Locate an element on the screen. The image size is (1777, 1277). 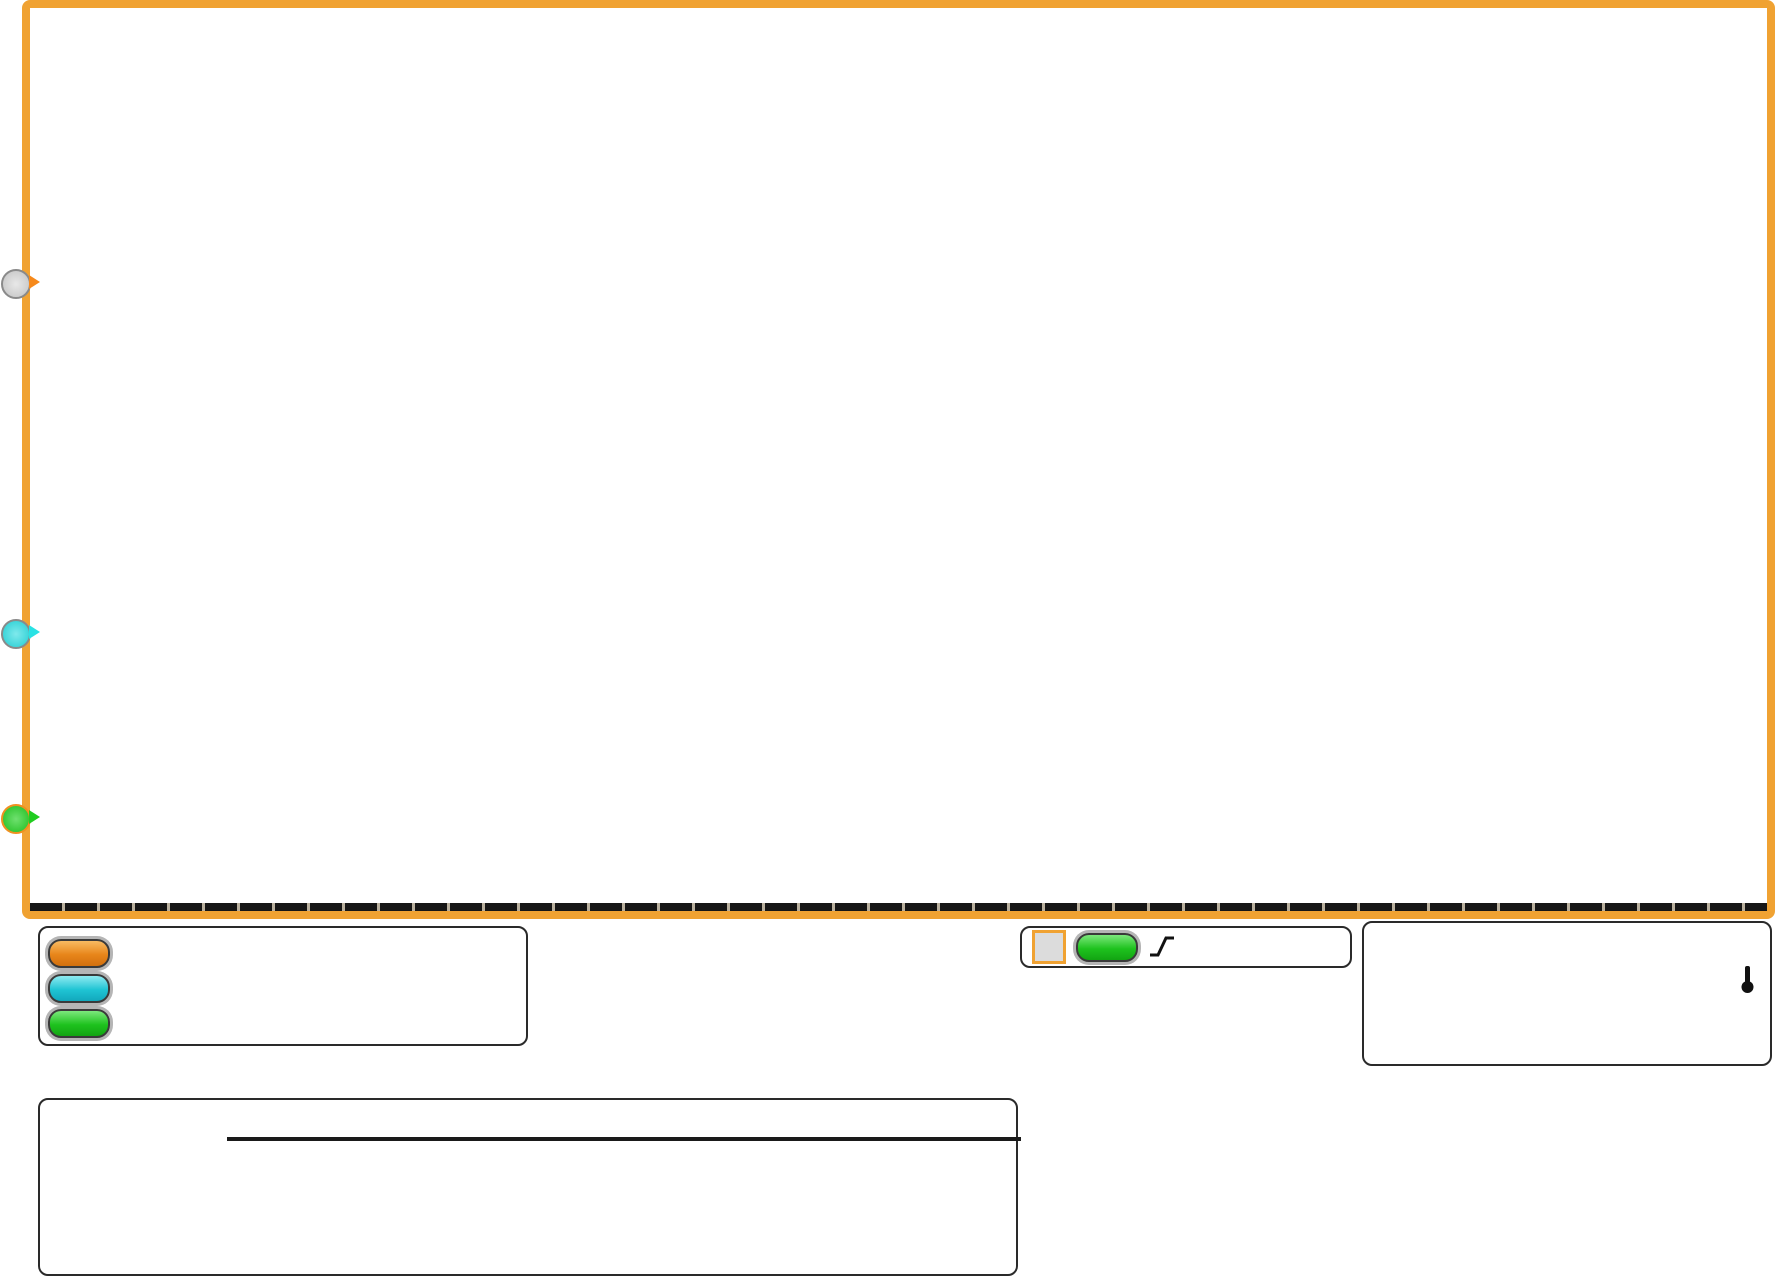
channel-1-button is located at coordinates (79, 953).